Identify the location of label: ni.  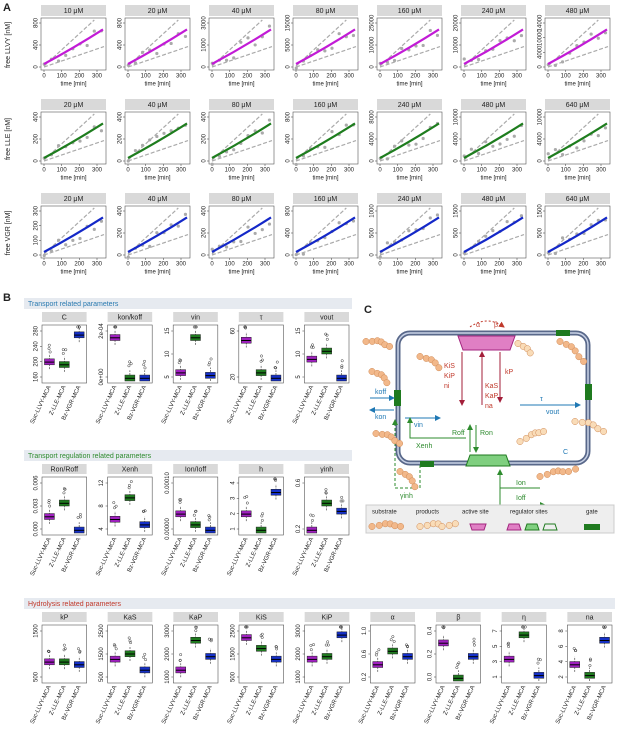
(447, 386).